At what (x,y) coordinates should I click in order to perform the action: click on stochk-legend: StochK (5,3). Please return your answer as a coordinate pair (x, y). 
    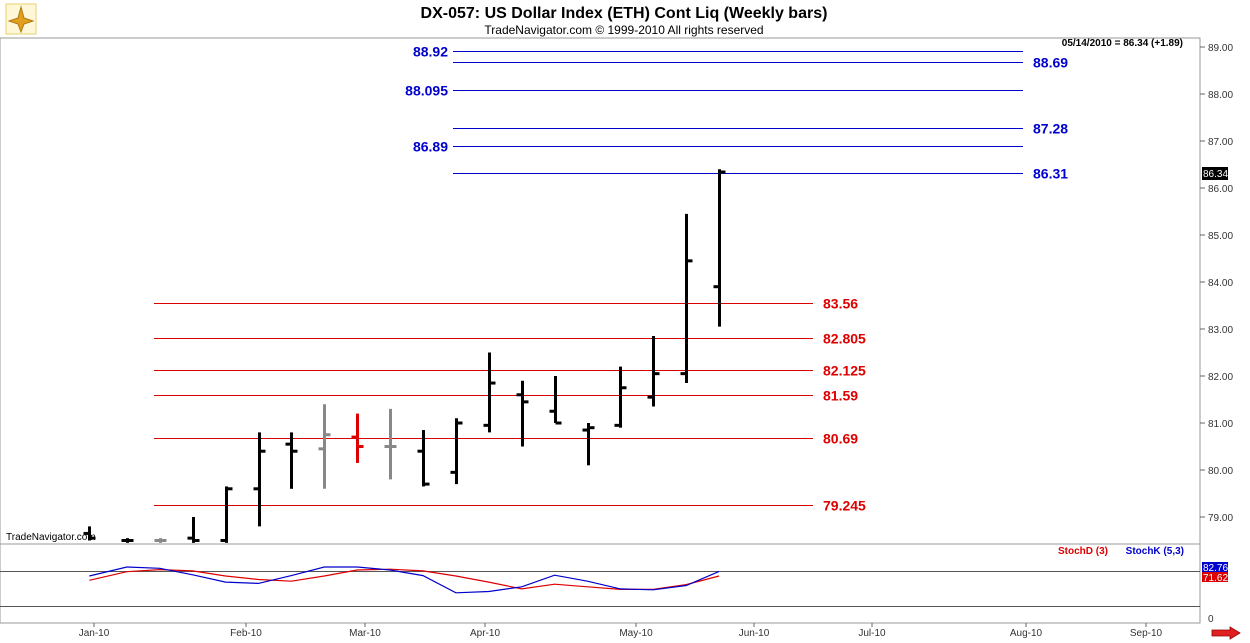
    Looking at the image, I should click on (1155, 551).